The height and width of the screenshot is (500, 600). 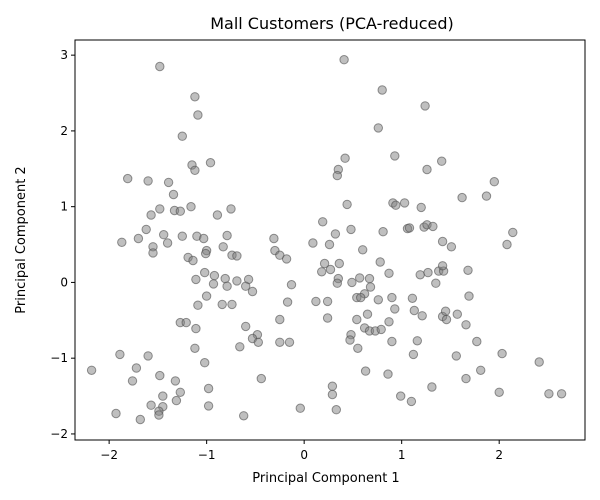 What do you see at coordinates (109, 455) in the screenshot?
I see `x-tick-label: −2` at bounding box center [109, 455].